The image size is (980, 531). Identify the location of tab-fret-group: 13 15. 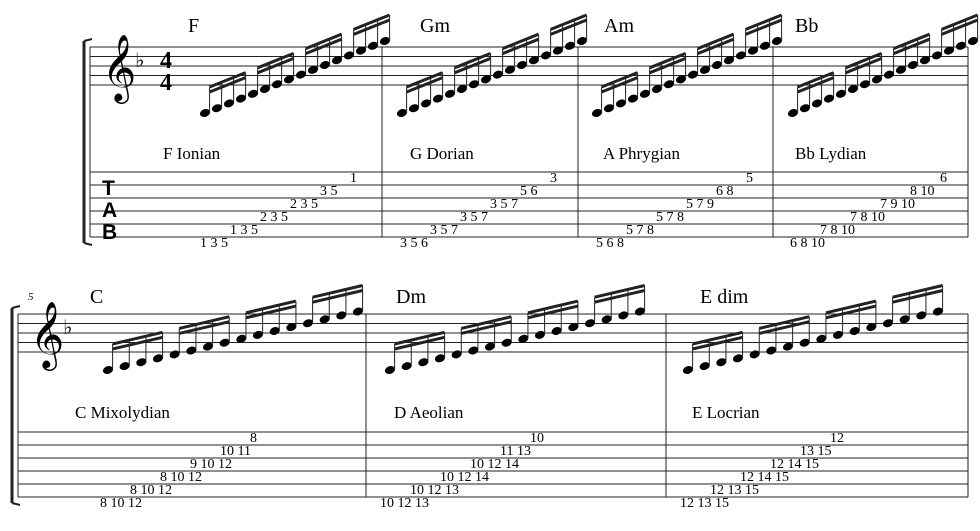
(816, 451).